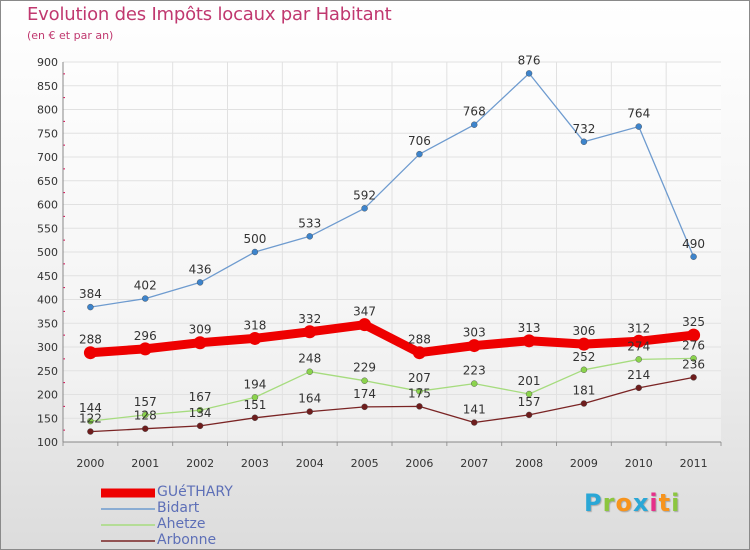 The image size is (750, 550). I want to click on data-label: 490, so click(693, 244).